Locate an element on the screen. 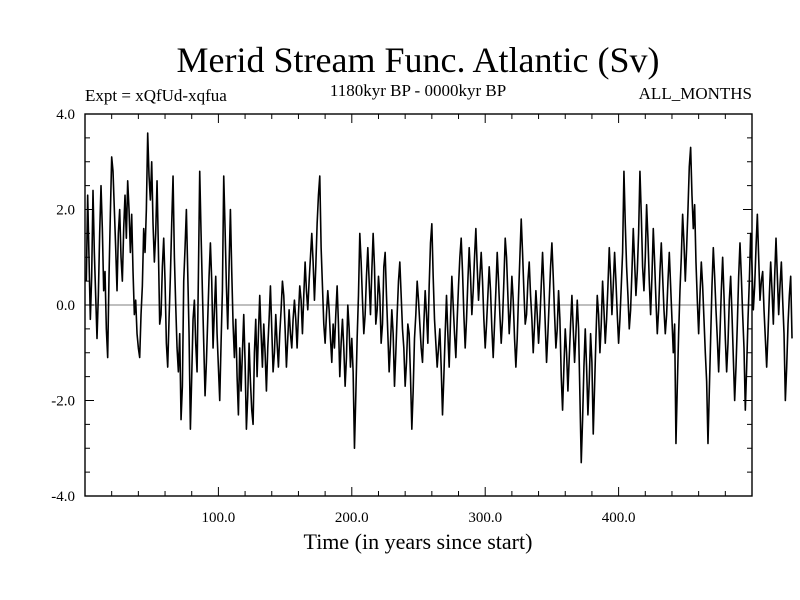  season-label: ALL_MONTHS is located at coordinates (695, 93).